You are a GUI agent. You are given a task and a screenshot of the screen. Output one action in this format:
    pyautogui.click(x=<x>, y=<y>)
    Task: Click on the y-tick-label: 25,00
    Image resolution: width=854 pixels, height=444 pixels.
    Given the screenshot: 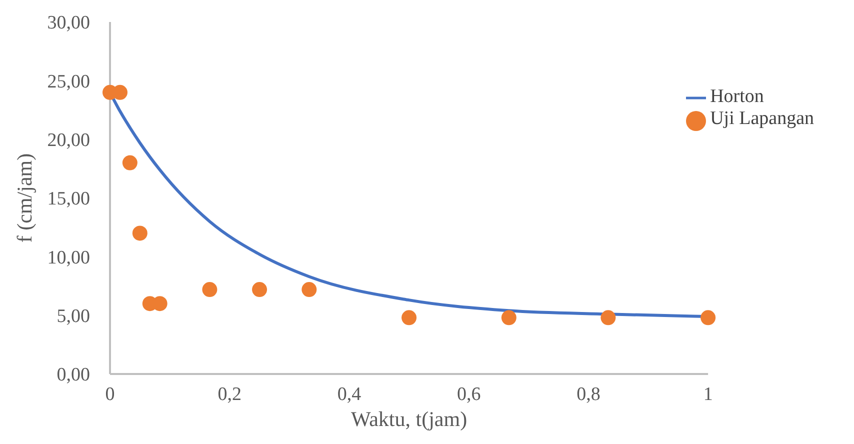 What is the action you would take?
    pyautogui.click(x=68, y=81)
    